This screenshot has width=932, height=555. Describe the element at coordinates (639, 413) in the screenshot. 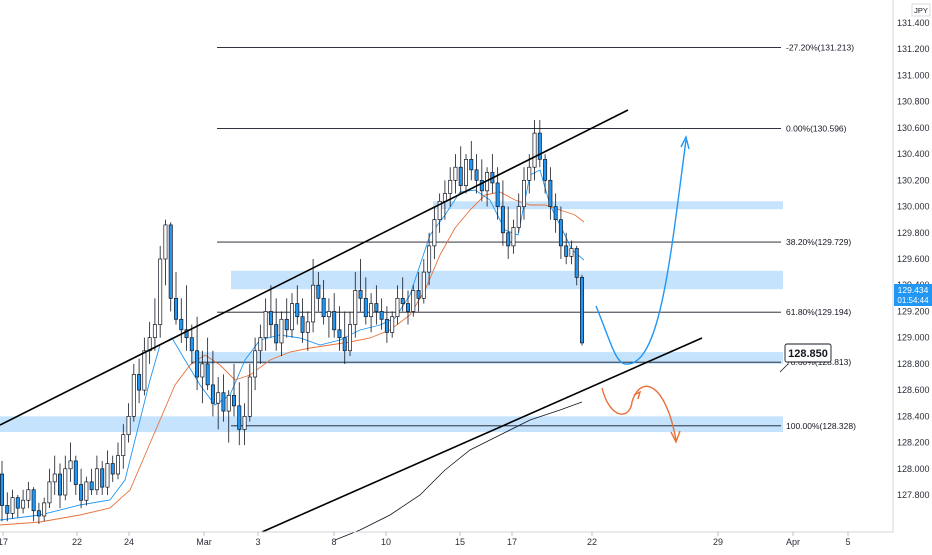

I see `bearish-projection-arrow` at that location.